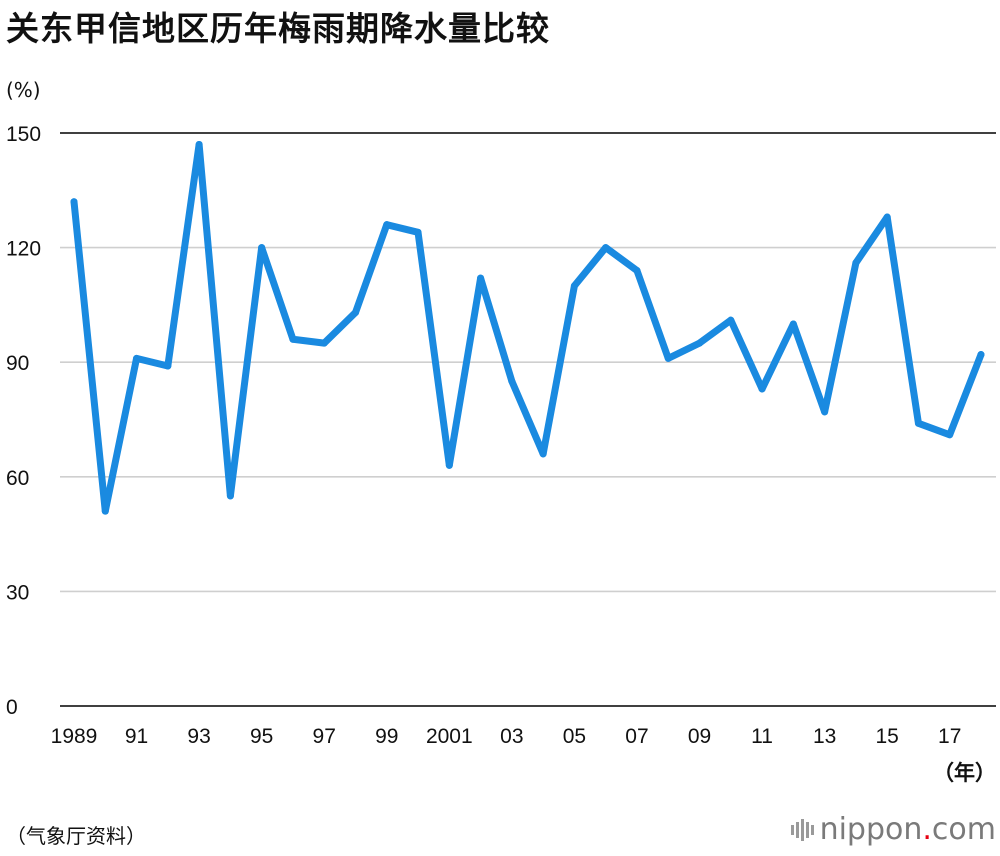 The height and width of the screenshot is (856, 1000). What do you see at coordinates (324, 343) in the screenshot?
I see `data-point-1997` at bounding box center [324, 343].